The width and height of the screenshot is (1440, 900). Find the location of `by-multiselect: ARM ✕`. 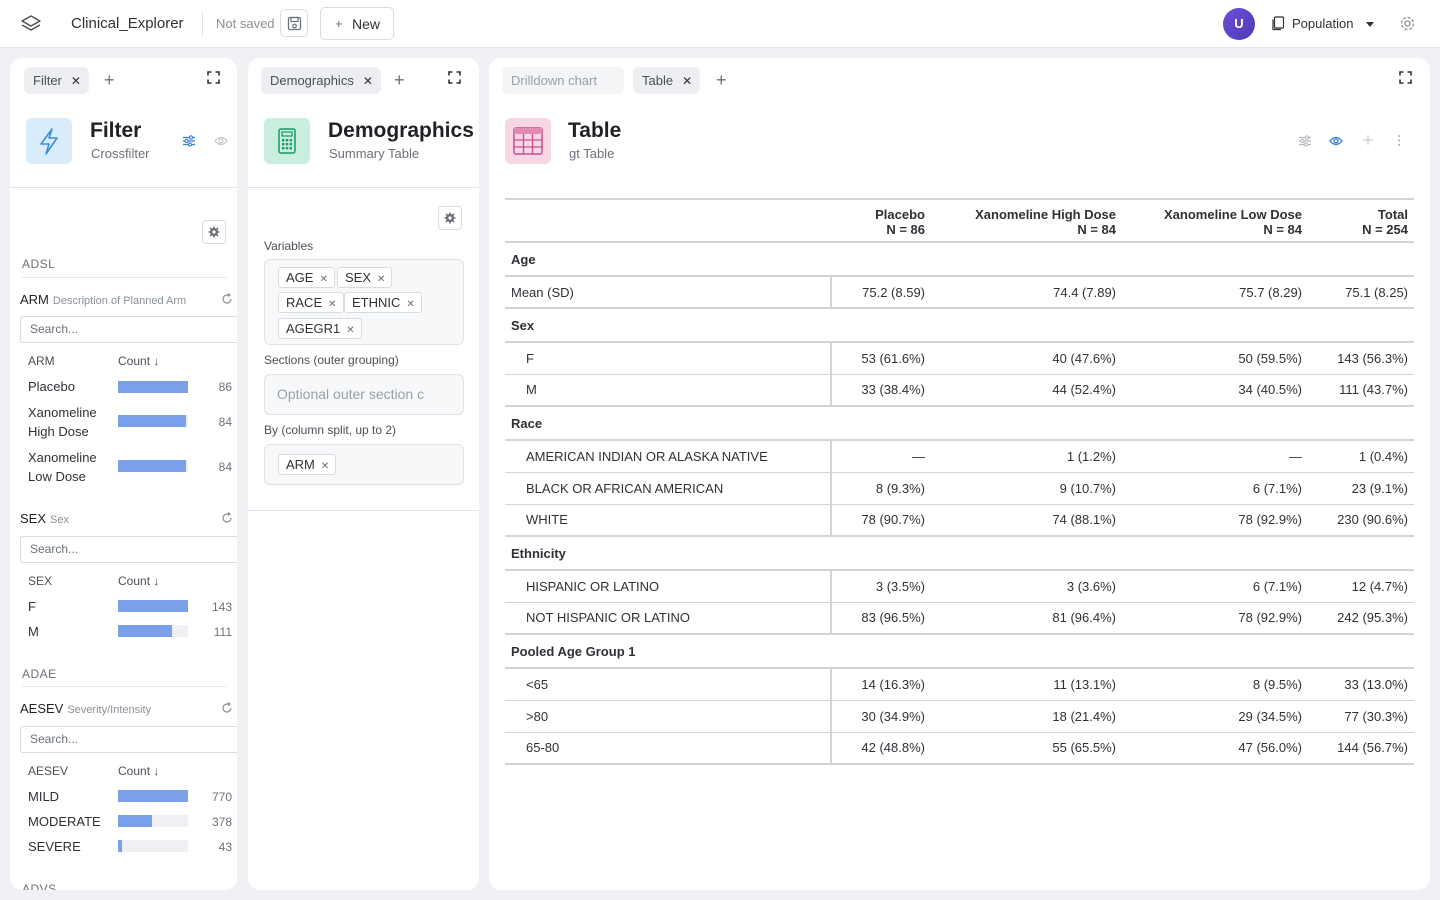

by-multiselect: ARM ✕ is located at coordinates (364, 464).